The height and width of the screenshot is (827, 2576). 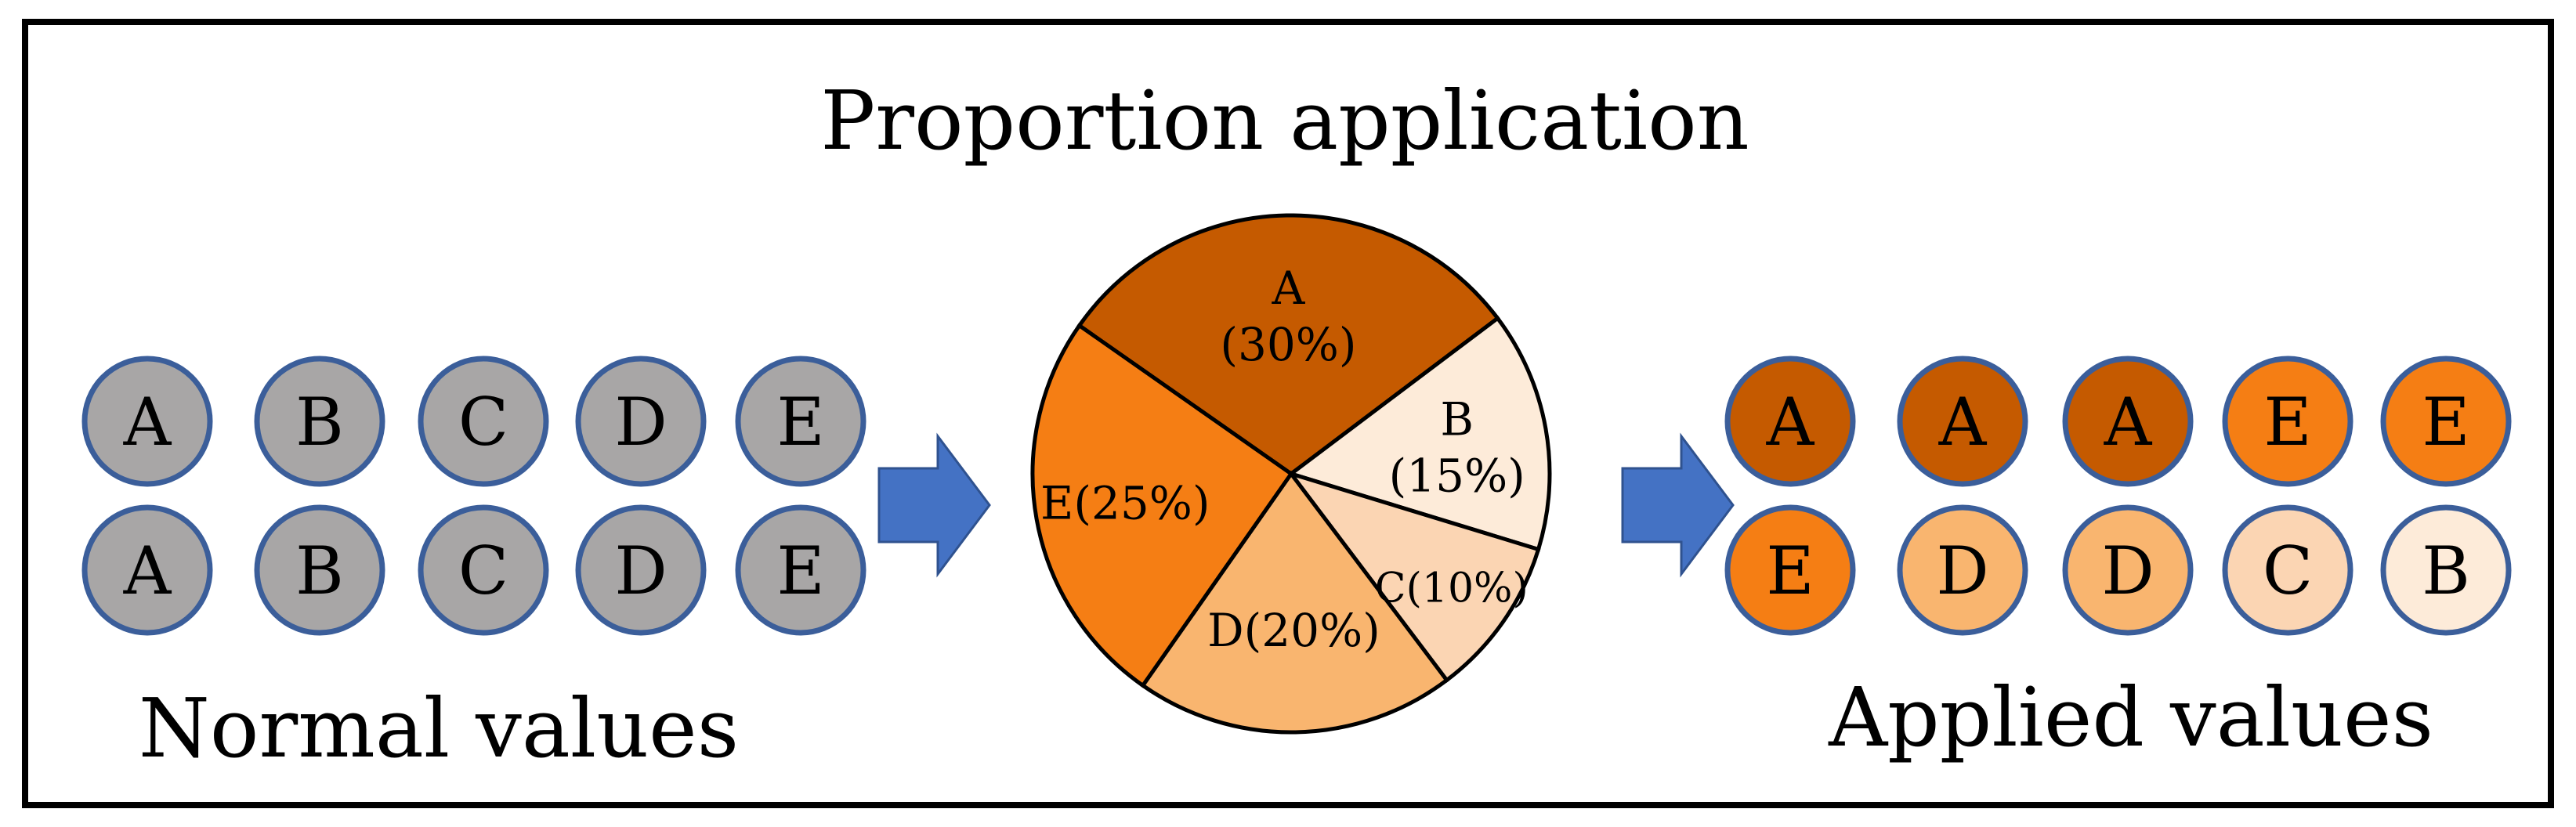 I want to click on pie-label-a: A, so click(x=1288, y=289).